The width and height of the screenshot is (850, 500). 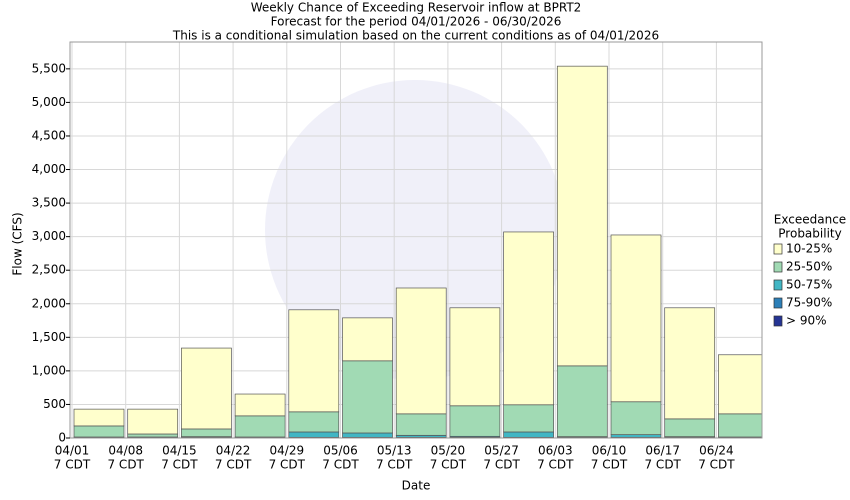 What do you see at coordinates (809, 249) in the screenshot?
I see `legend-label: 10-25%` at bounding box center [809, 249].